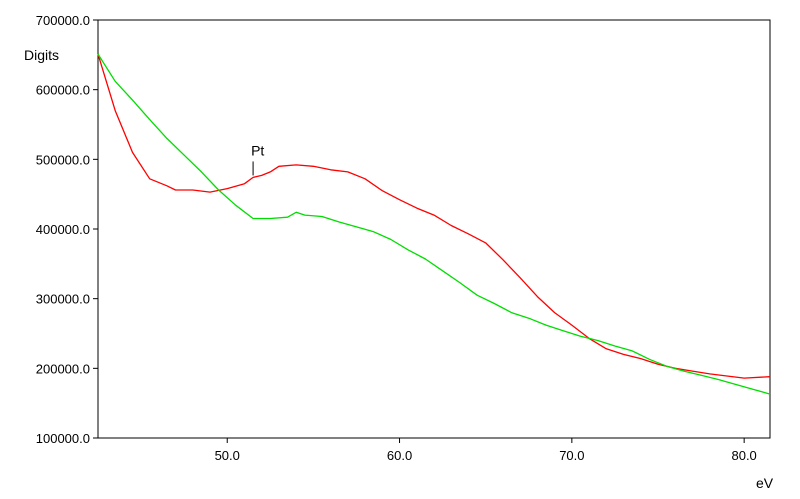 The image size is (800, 499). I want to click on x-tick-label: 80.0, so click(743, 455).